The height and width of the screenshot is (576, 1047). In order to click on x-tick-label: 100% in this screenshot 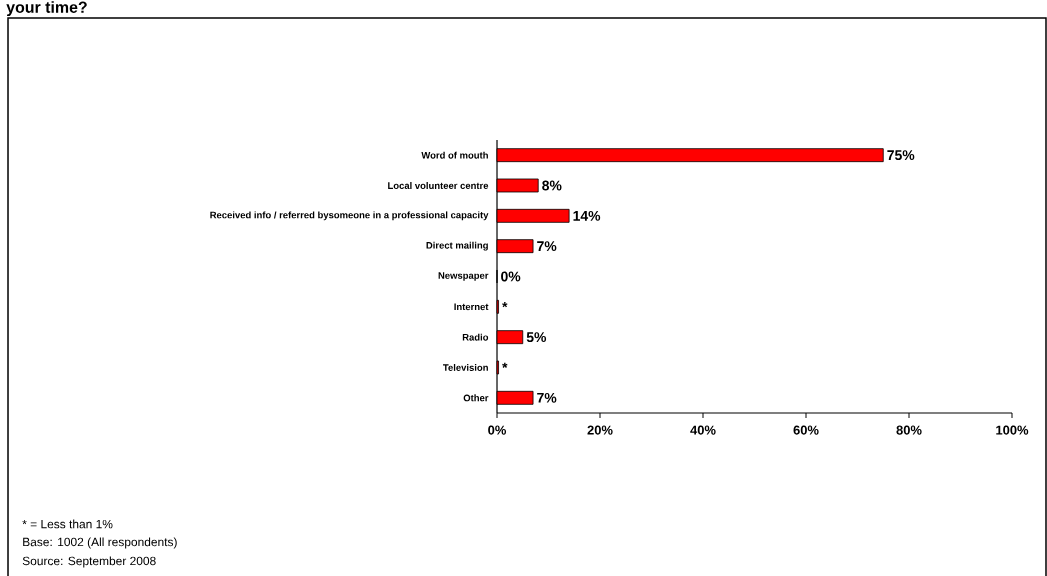, I will do `click(1012, 430)`.